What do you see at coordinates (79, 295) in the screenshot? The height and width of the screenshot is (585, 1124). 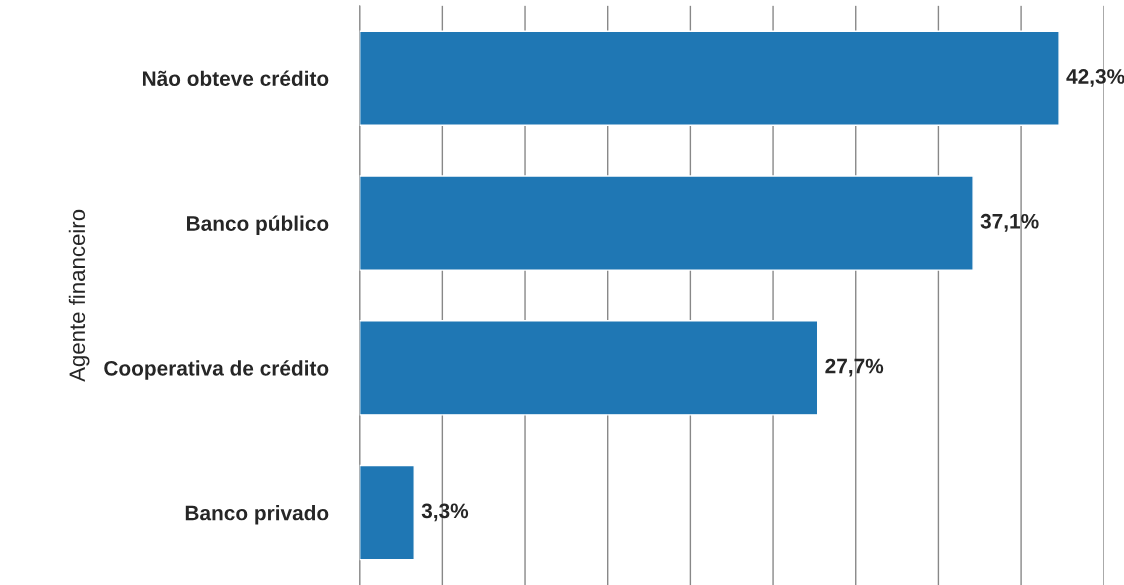 I see `y-axis-title: Agente financeiro` at bounding box center [79, 295].